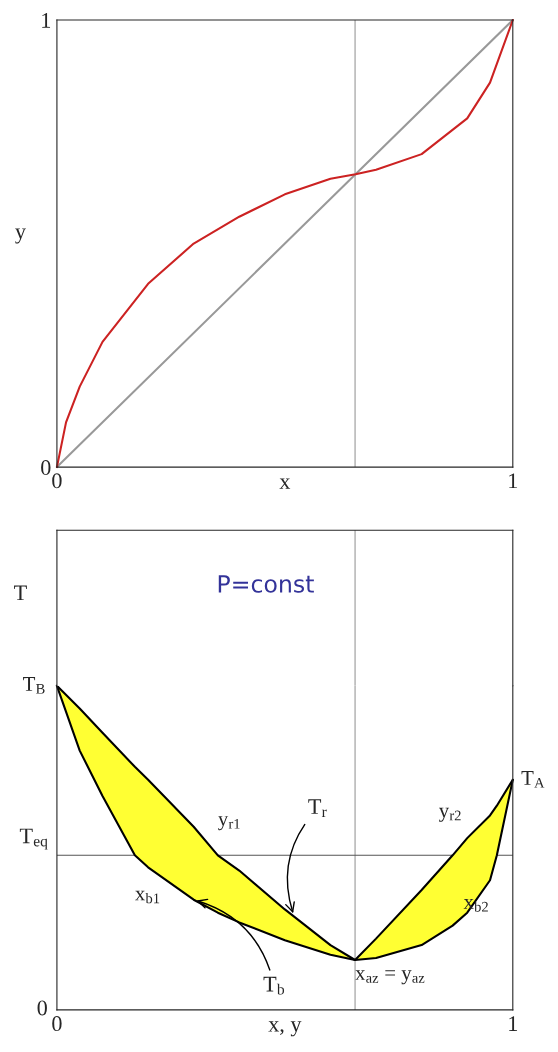 Image resolution: width=558 pixels, height=1052 pixels. What do you see at coordinates (285, 1029) in the screenshot?
I see `x-axis-title: x, y` at bounding box center [285, 1029].